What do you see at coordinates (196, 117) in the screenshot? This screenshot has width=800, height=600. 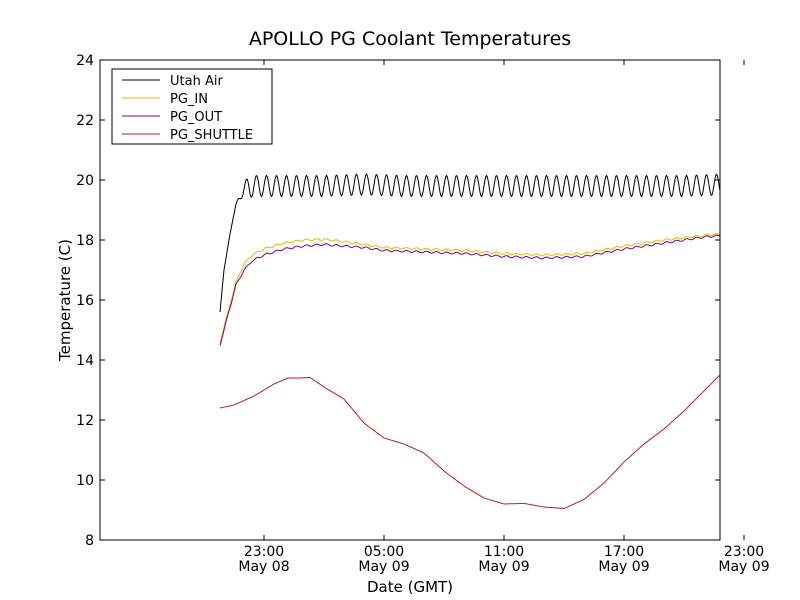 I see `legend-label: PG_OUT` at bounding box center [196, 117].